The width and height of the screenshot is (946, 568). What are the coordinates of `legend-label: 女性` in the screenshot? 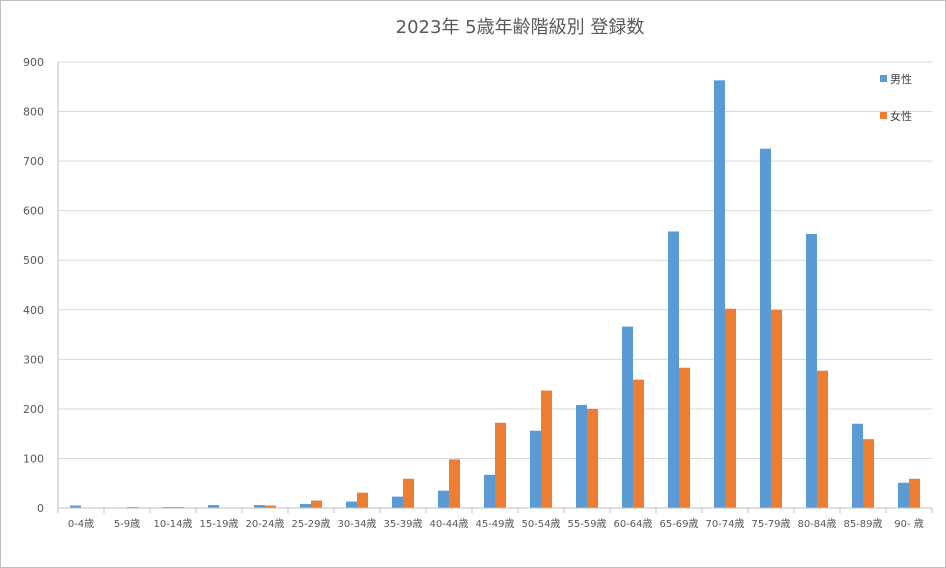 It's located at (901, 116).